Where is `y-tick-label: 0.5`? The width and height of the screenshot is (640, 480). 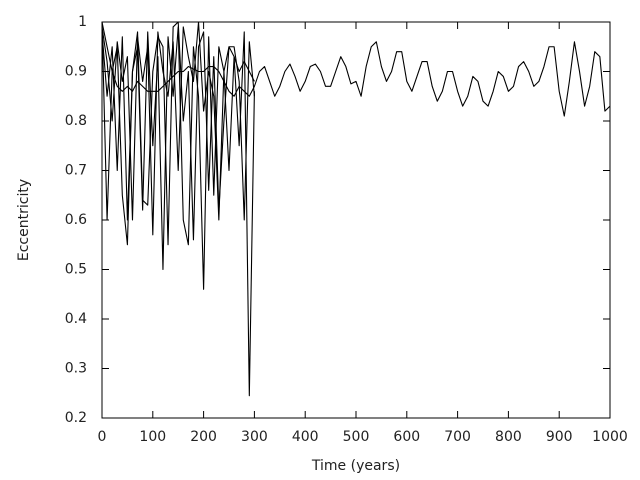
y-tick-label: 0.5 is located at coordinates (76, 270).